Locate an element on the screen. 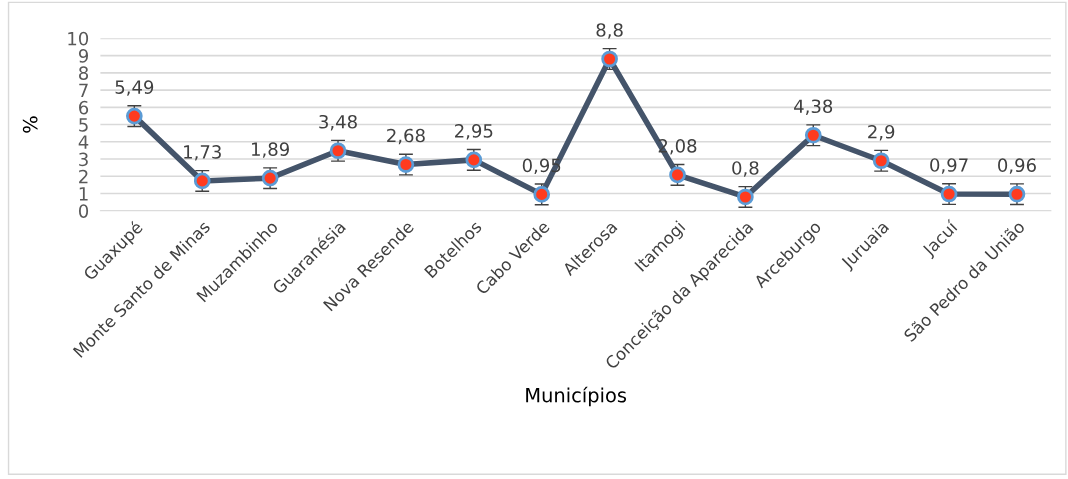 The image size is (1068, 479). data-label: 3,48 is located at coordinates (338, 122).